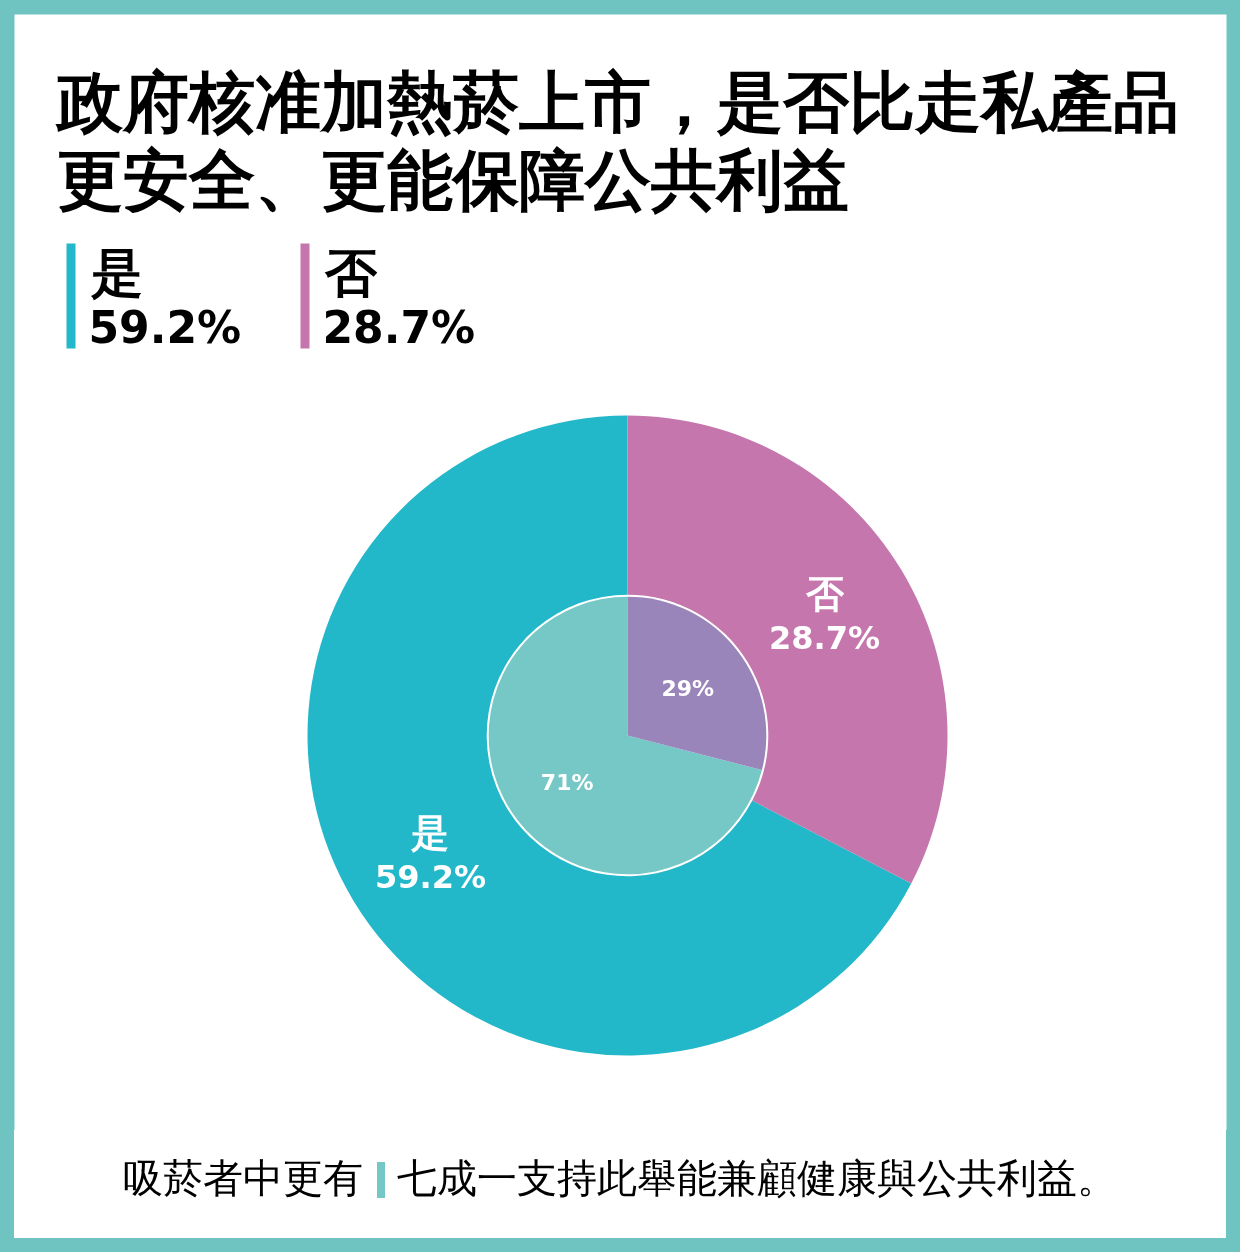  Describe the element at coordinates (688, 689) in the screenshot. I see `data-label: 29%` at that location.